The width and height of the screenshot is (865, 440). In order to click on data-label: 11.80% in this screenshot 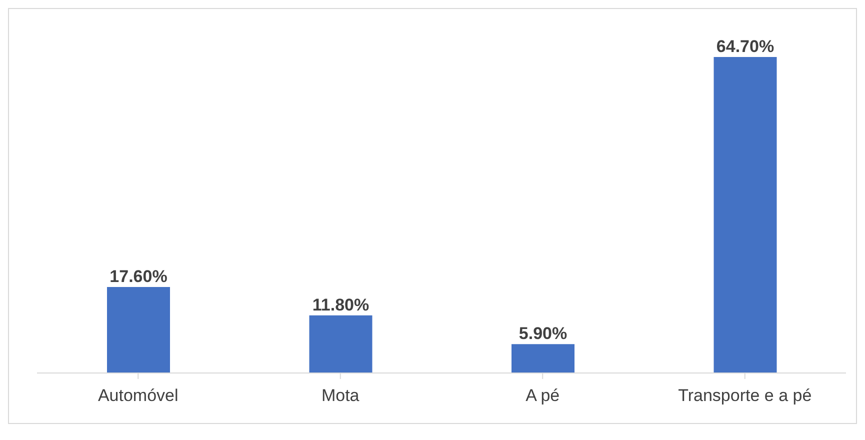, I will do `click(341, 304)`.